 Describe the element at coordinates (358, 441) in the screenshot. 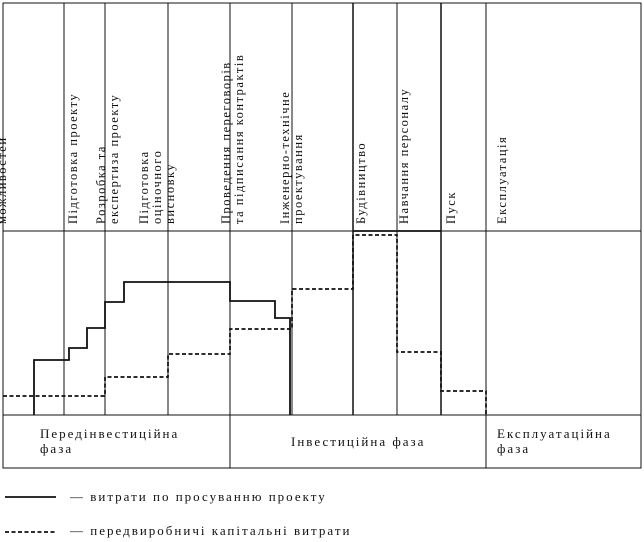

I see `phase-investment: Інвестиційна фаза` at that location.